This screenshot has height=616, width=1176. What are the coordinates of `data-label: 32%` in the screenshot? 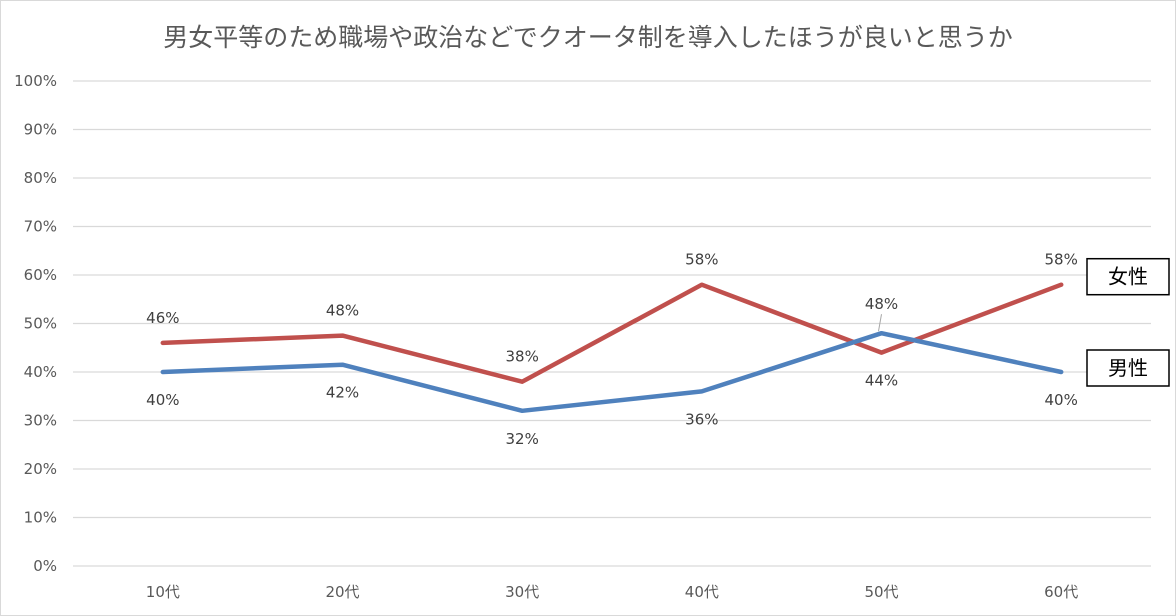 It's located at (521, 439).